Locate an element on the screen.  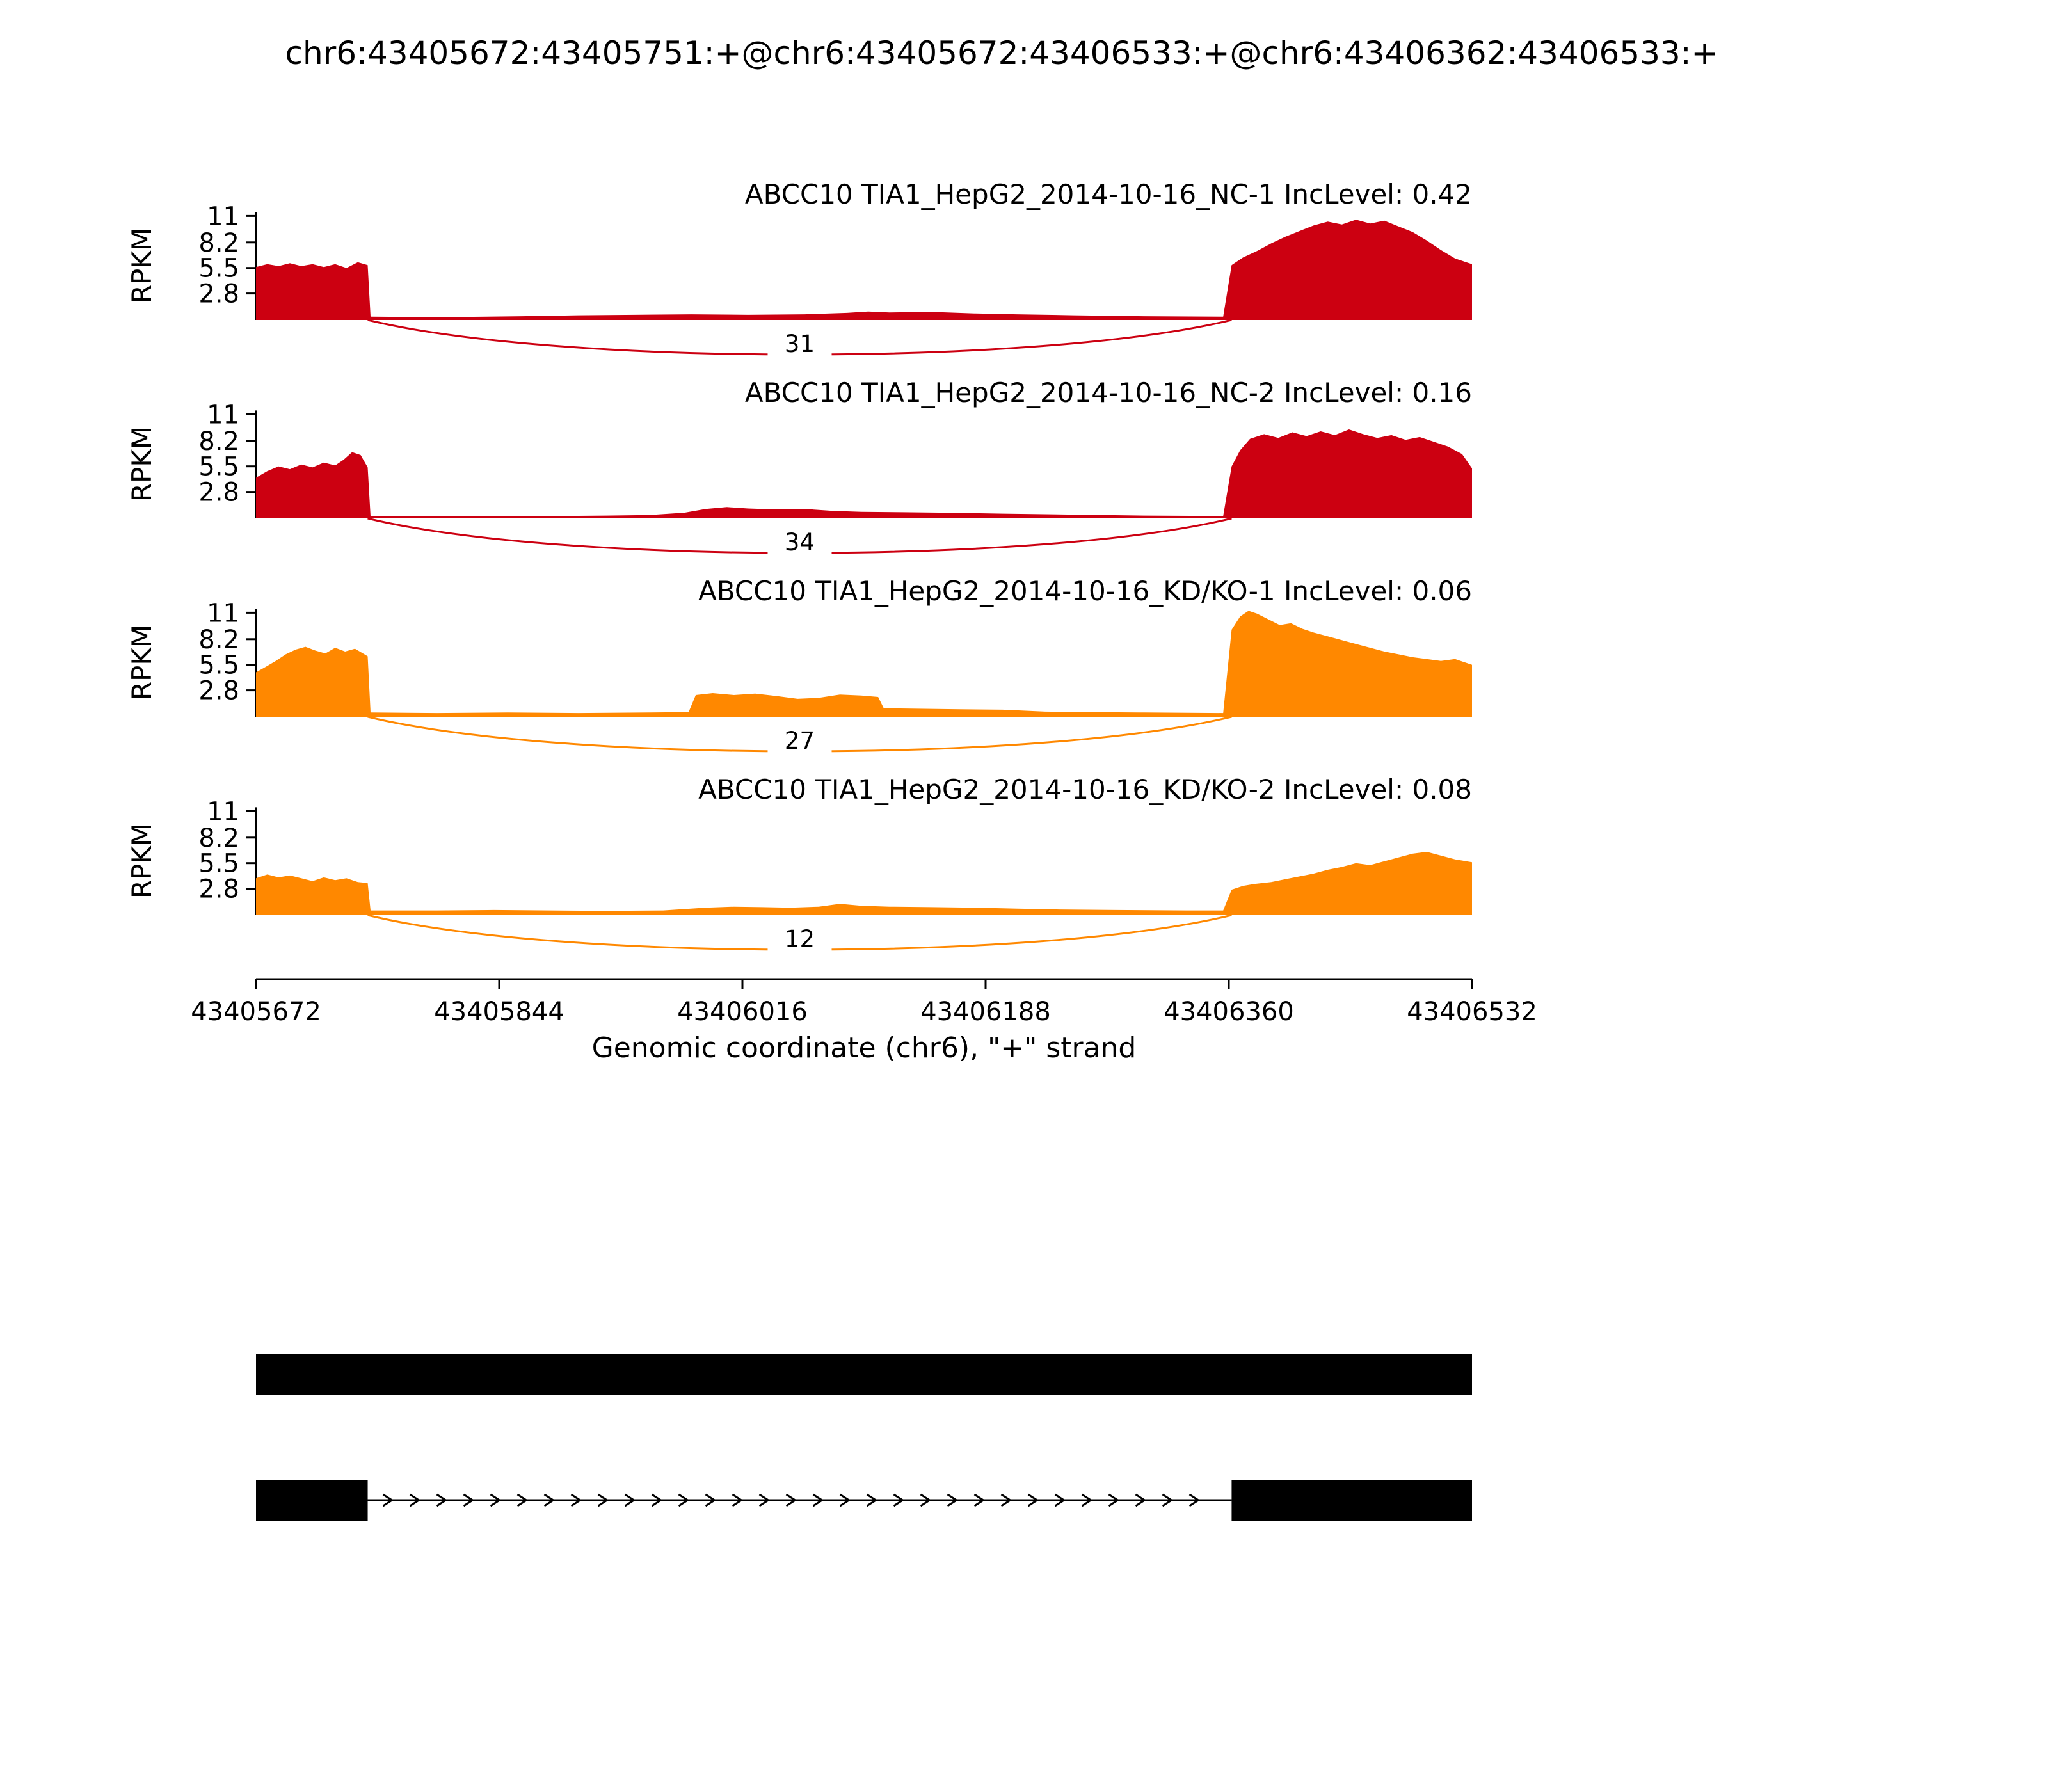
x-tick-label: 43405844 is located at coordinates (499, 1012).